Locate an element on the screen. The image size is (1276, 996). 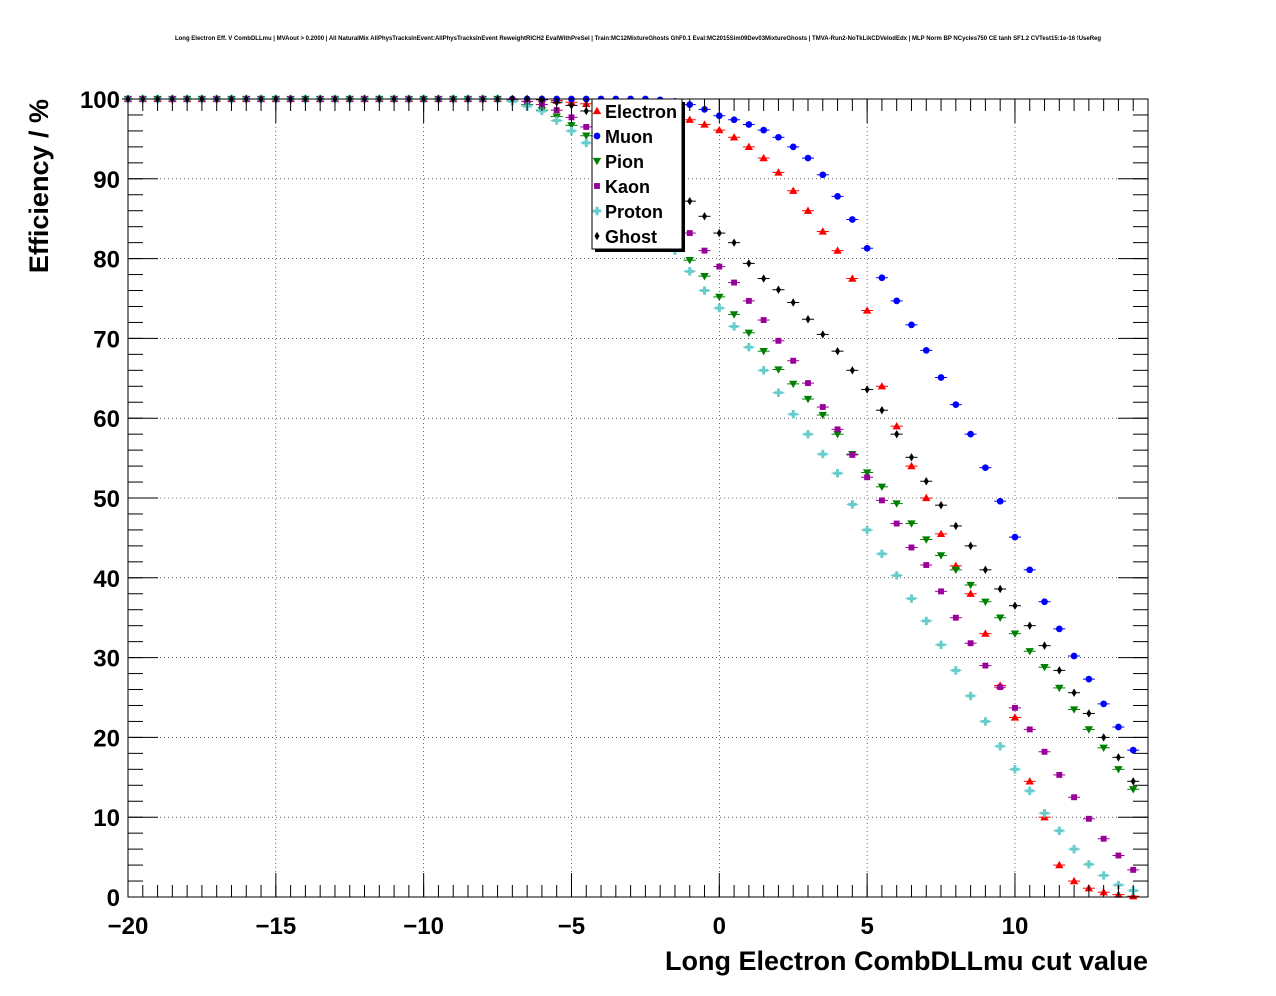
legend-marker-ghost is located at coordinates (597, 236).